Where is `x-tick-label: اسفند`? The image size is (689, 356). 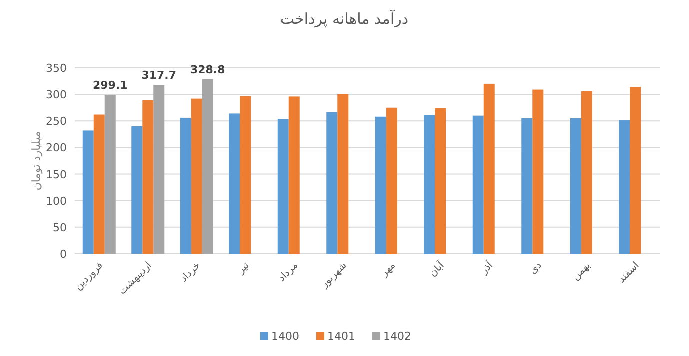 x-tick-label: اسفند is located at coordinates (629, 273).